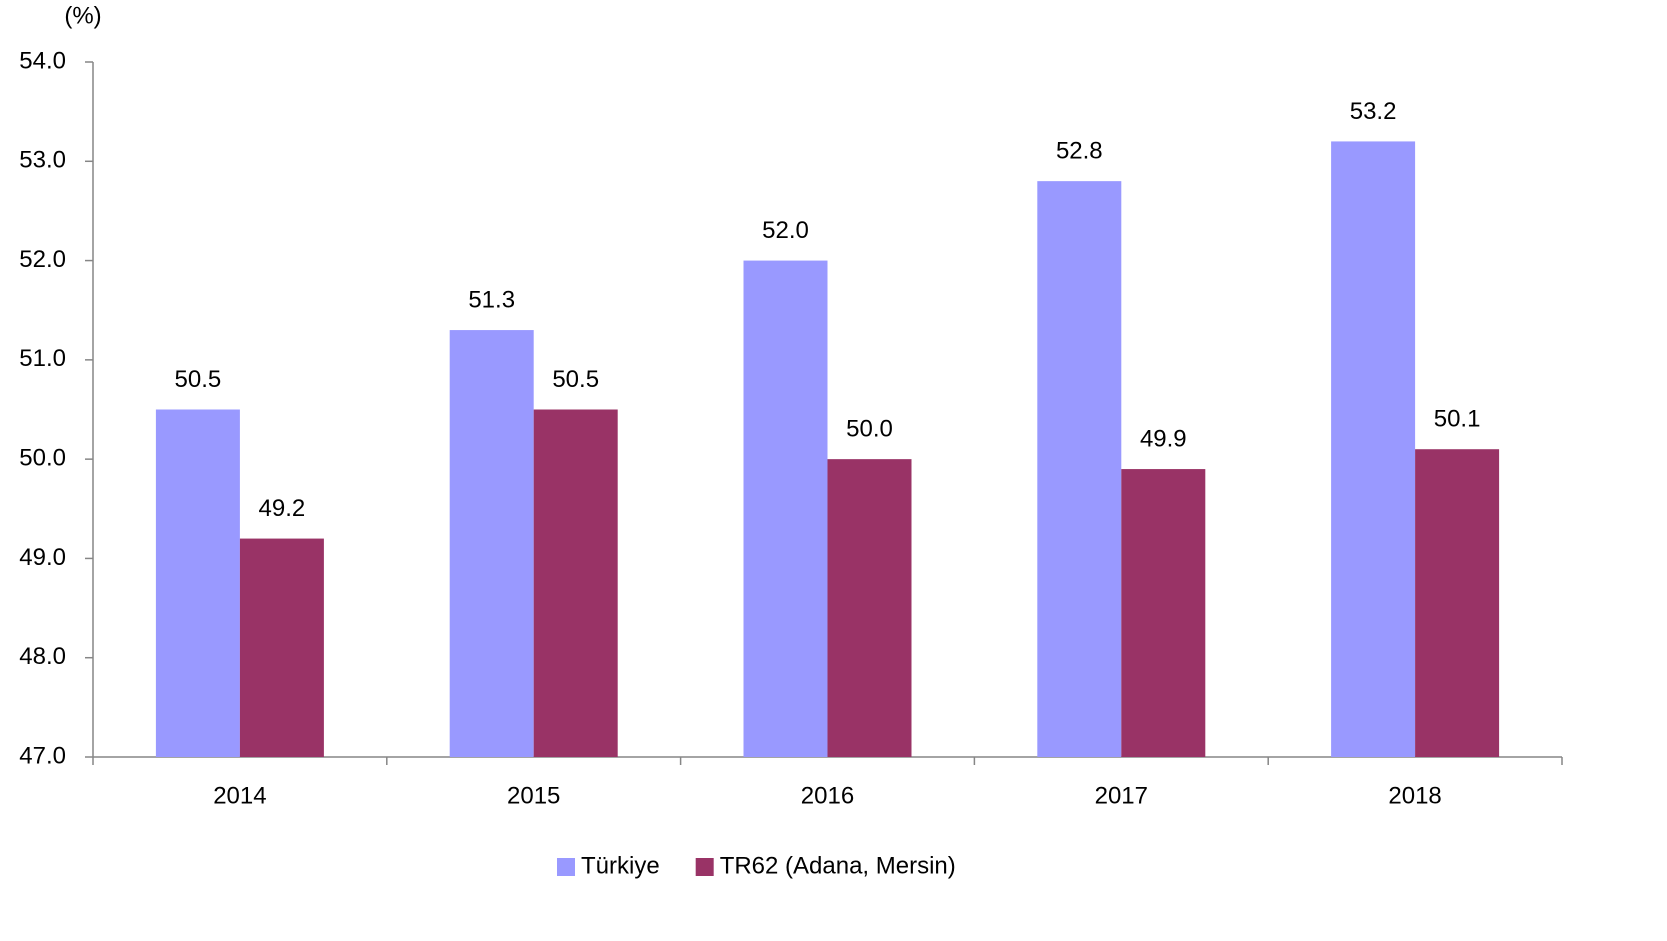  What do you see at coordinates (239, 795) in the screenshot?
I see `x-tick-label: 2014` at bounding box center [239, 795].